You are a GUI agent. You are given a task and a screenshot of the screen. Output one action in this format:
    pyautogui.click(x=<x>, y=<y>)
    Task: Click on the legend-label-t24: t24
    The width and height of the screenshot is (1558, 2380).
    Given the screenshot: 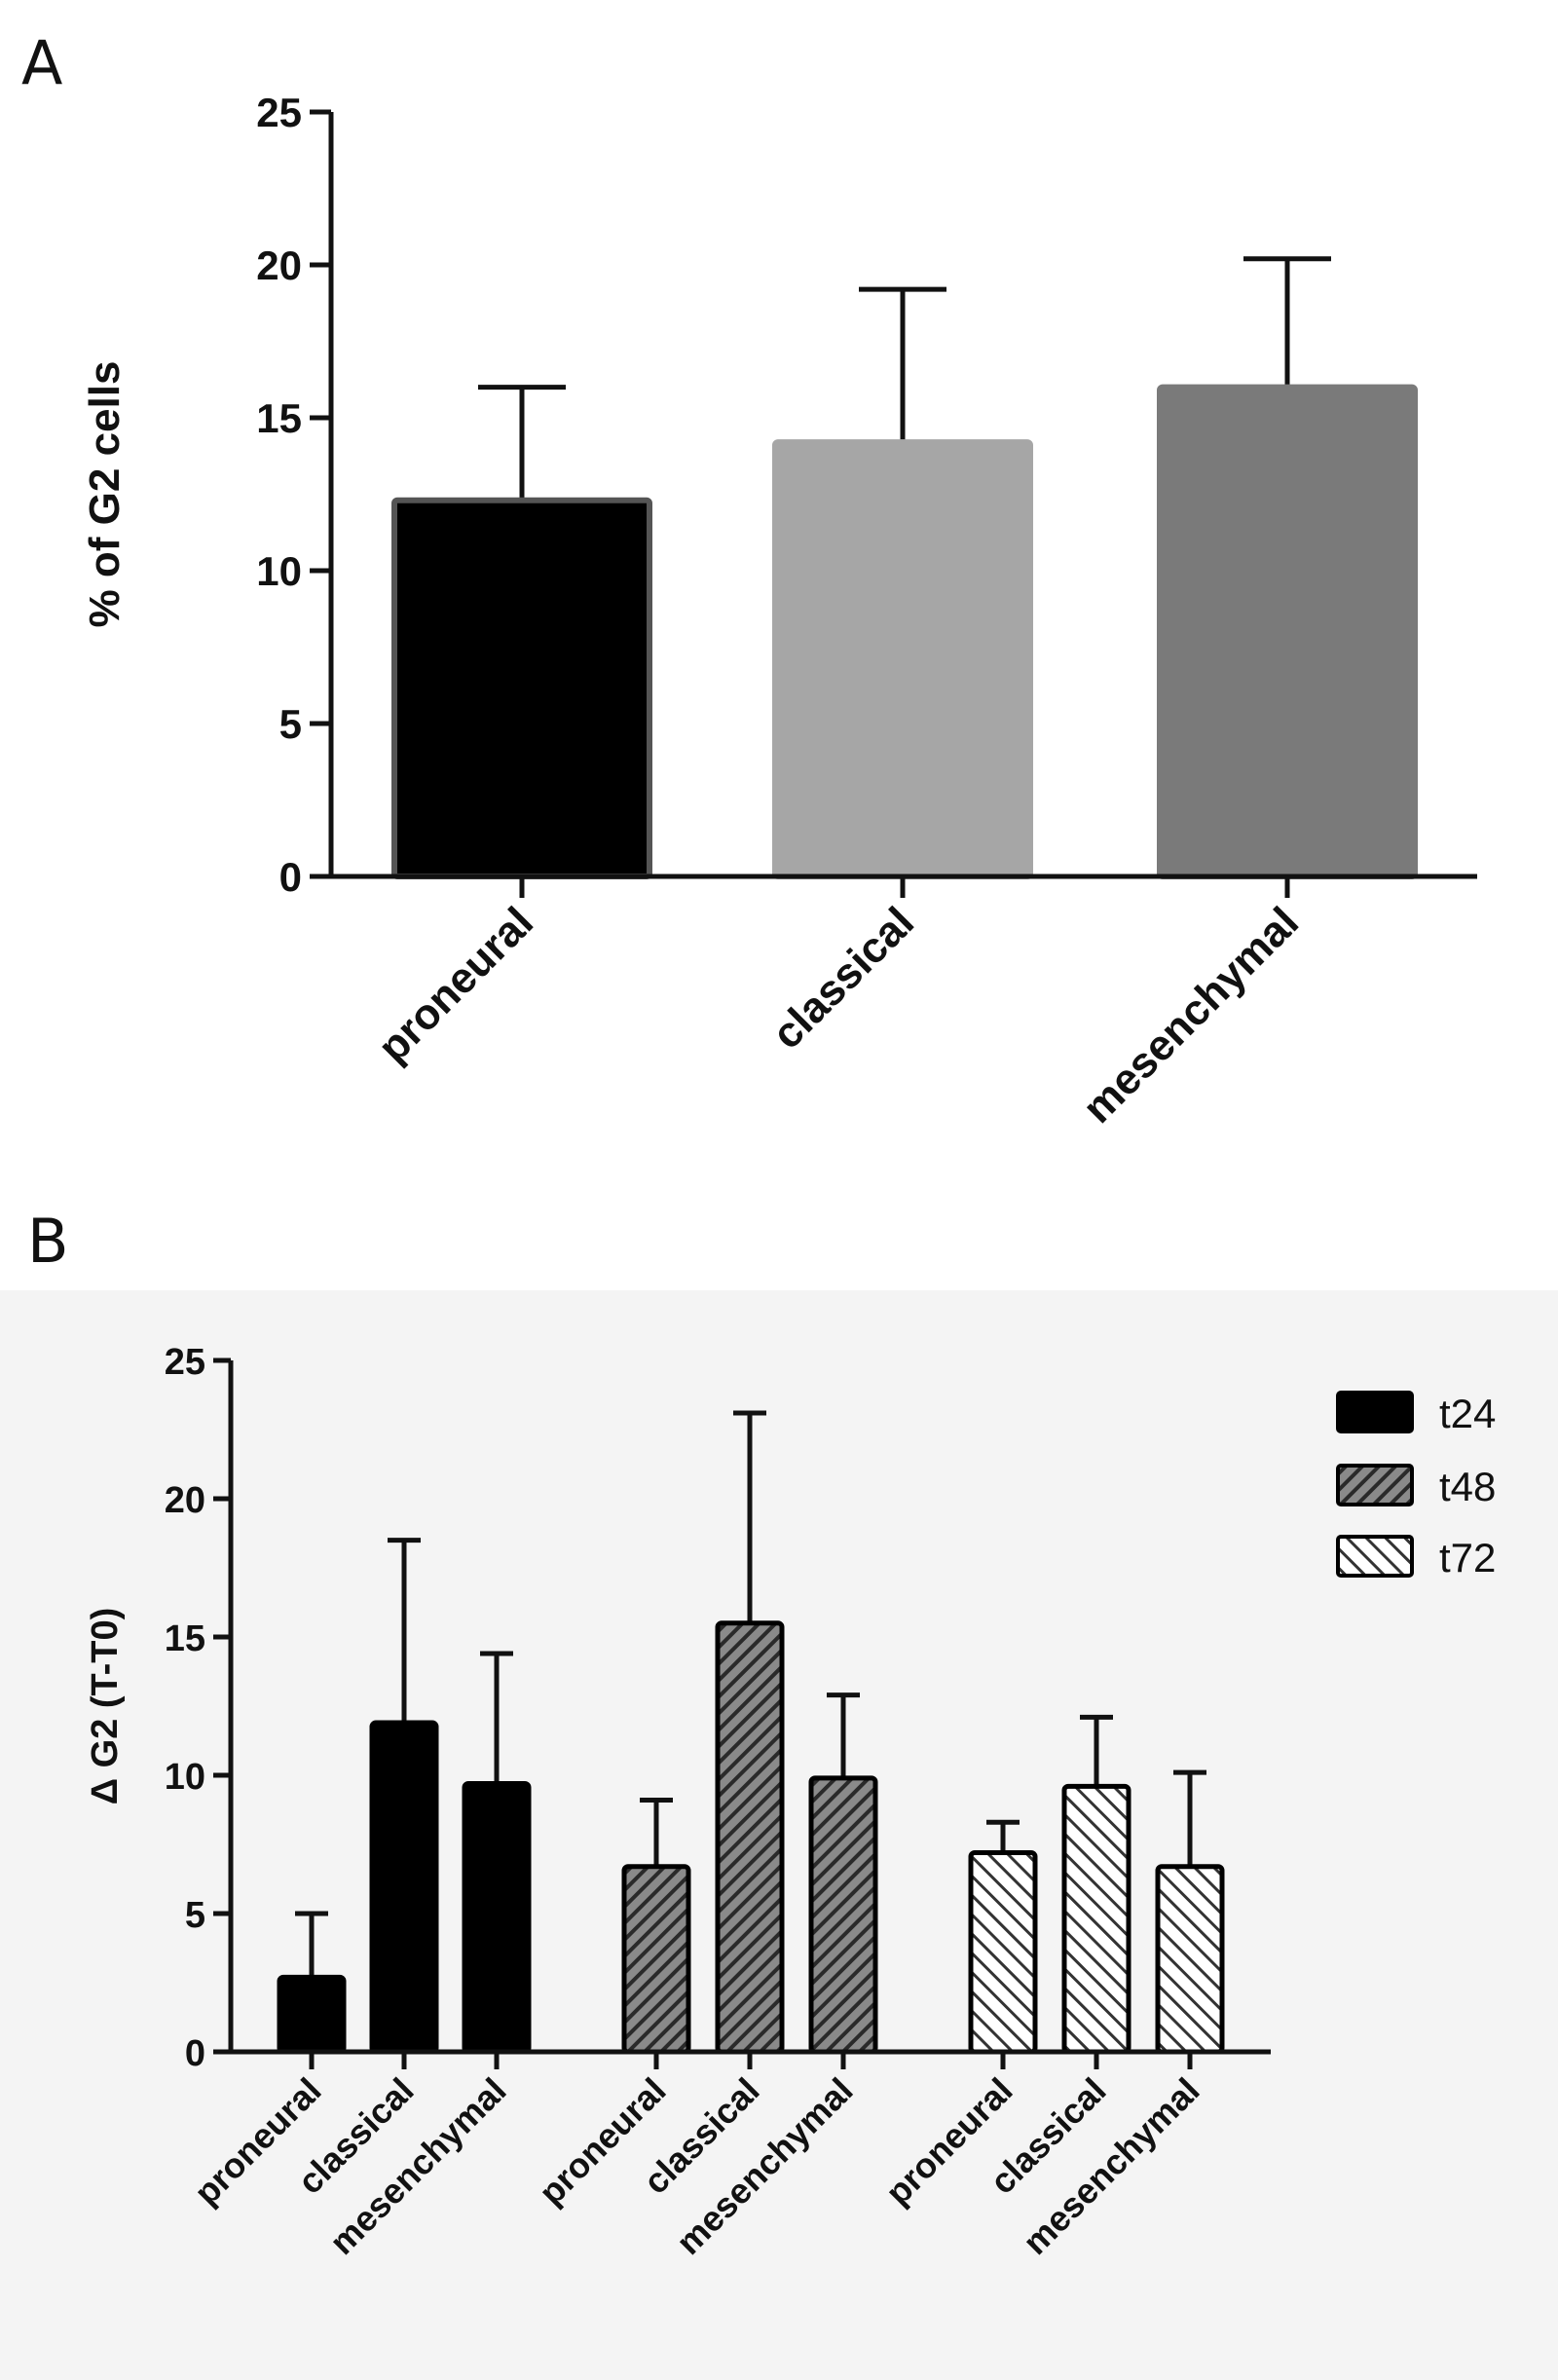 What is the action you would take?
    pyautogui.click(x=1467, y=1413)
    